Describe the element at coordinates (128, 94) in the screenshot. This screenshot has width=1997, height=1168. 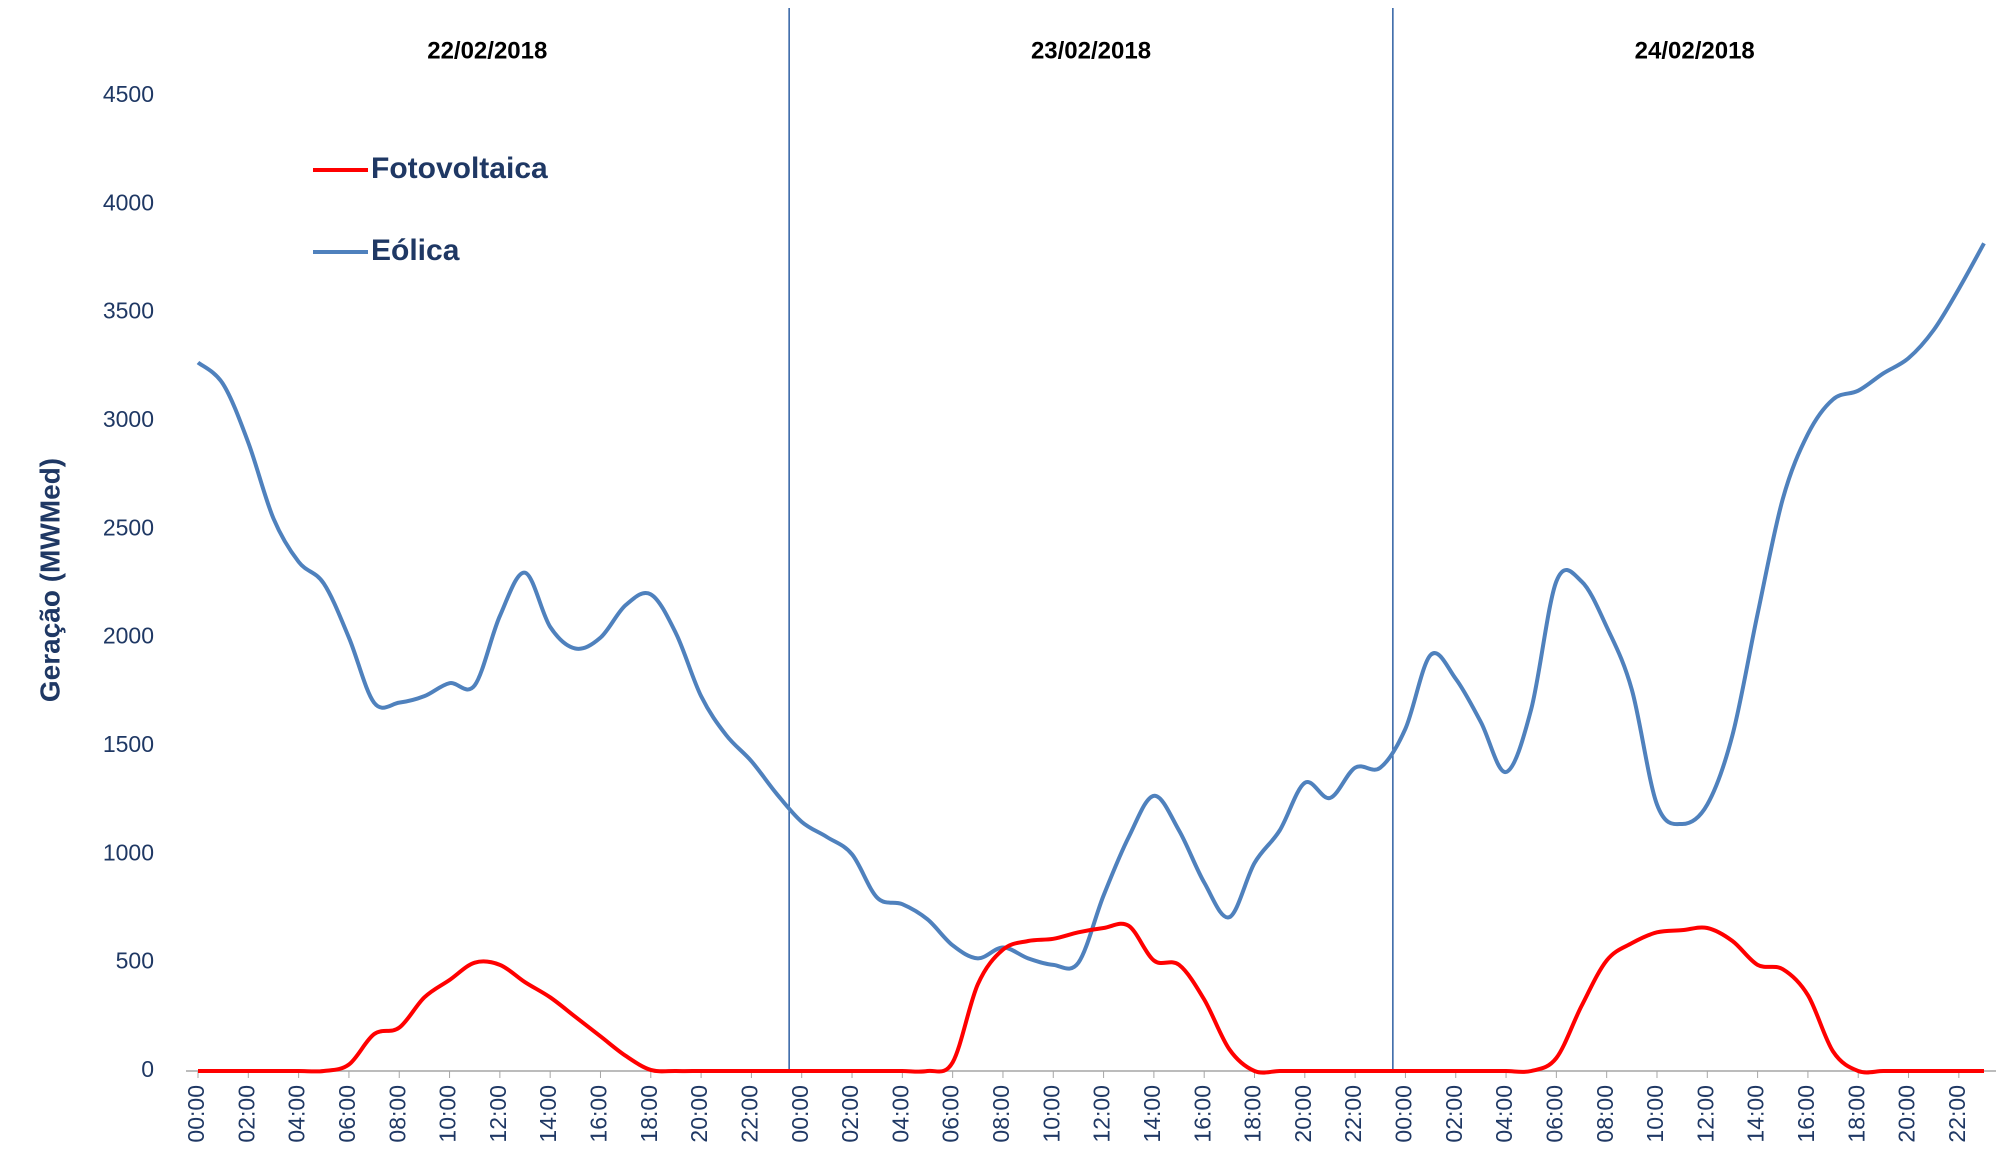
I see `y-tick-label: 4500` at that location.